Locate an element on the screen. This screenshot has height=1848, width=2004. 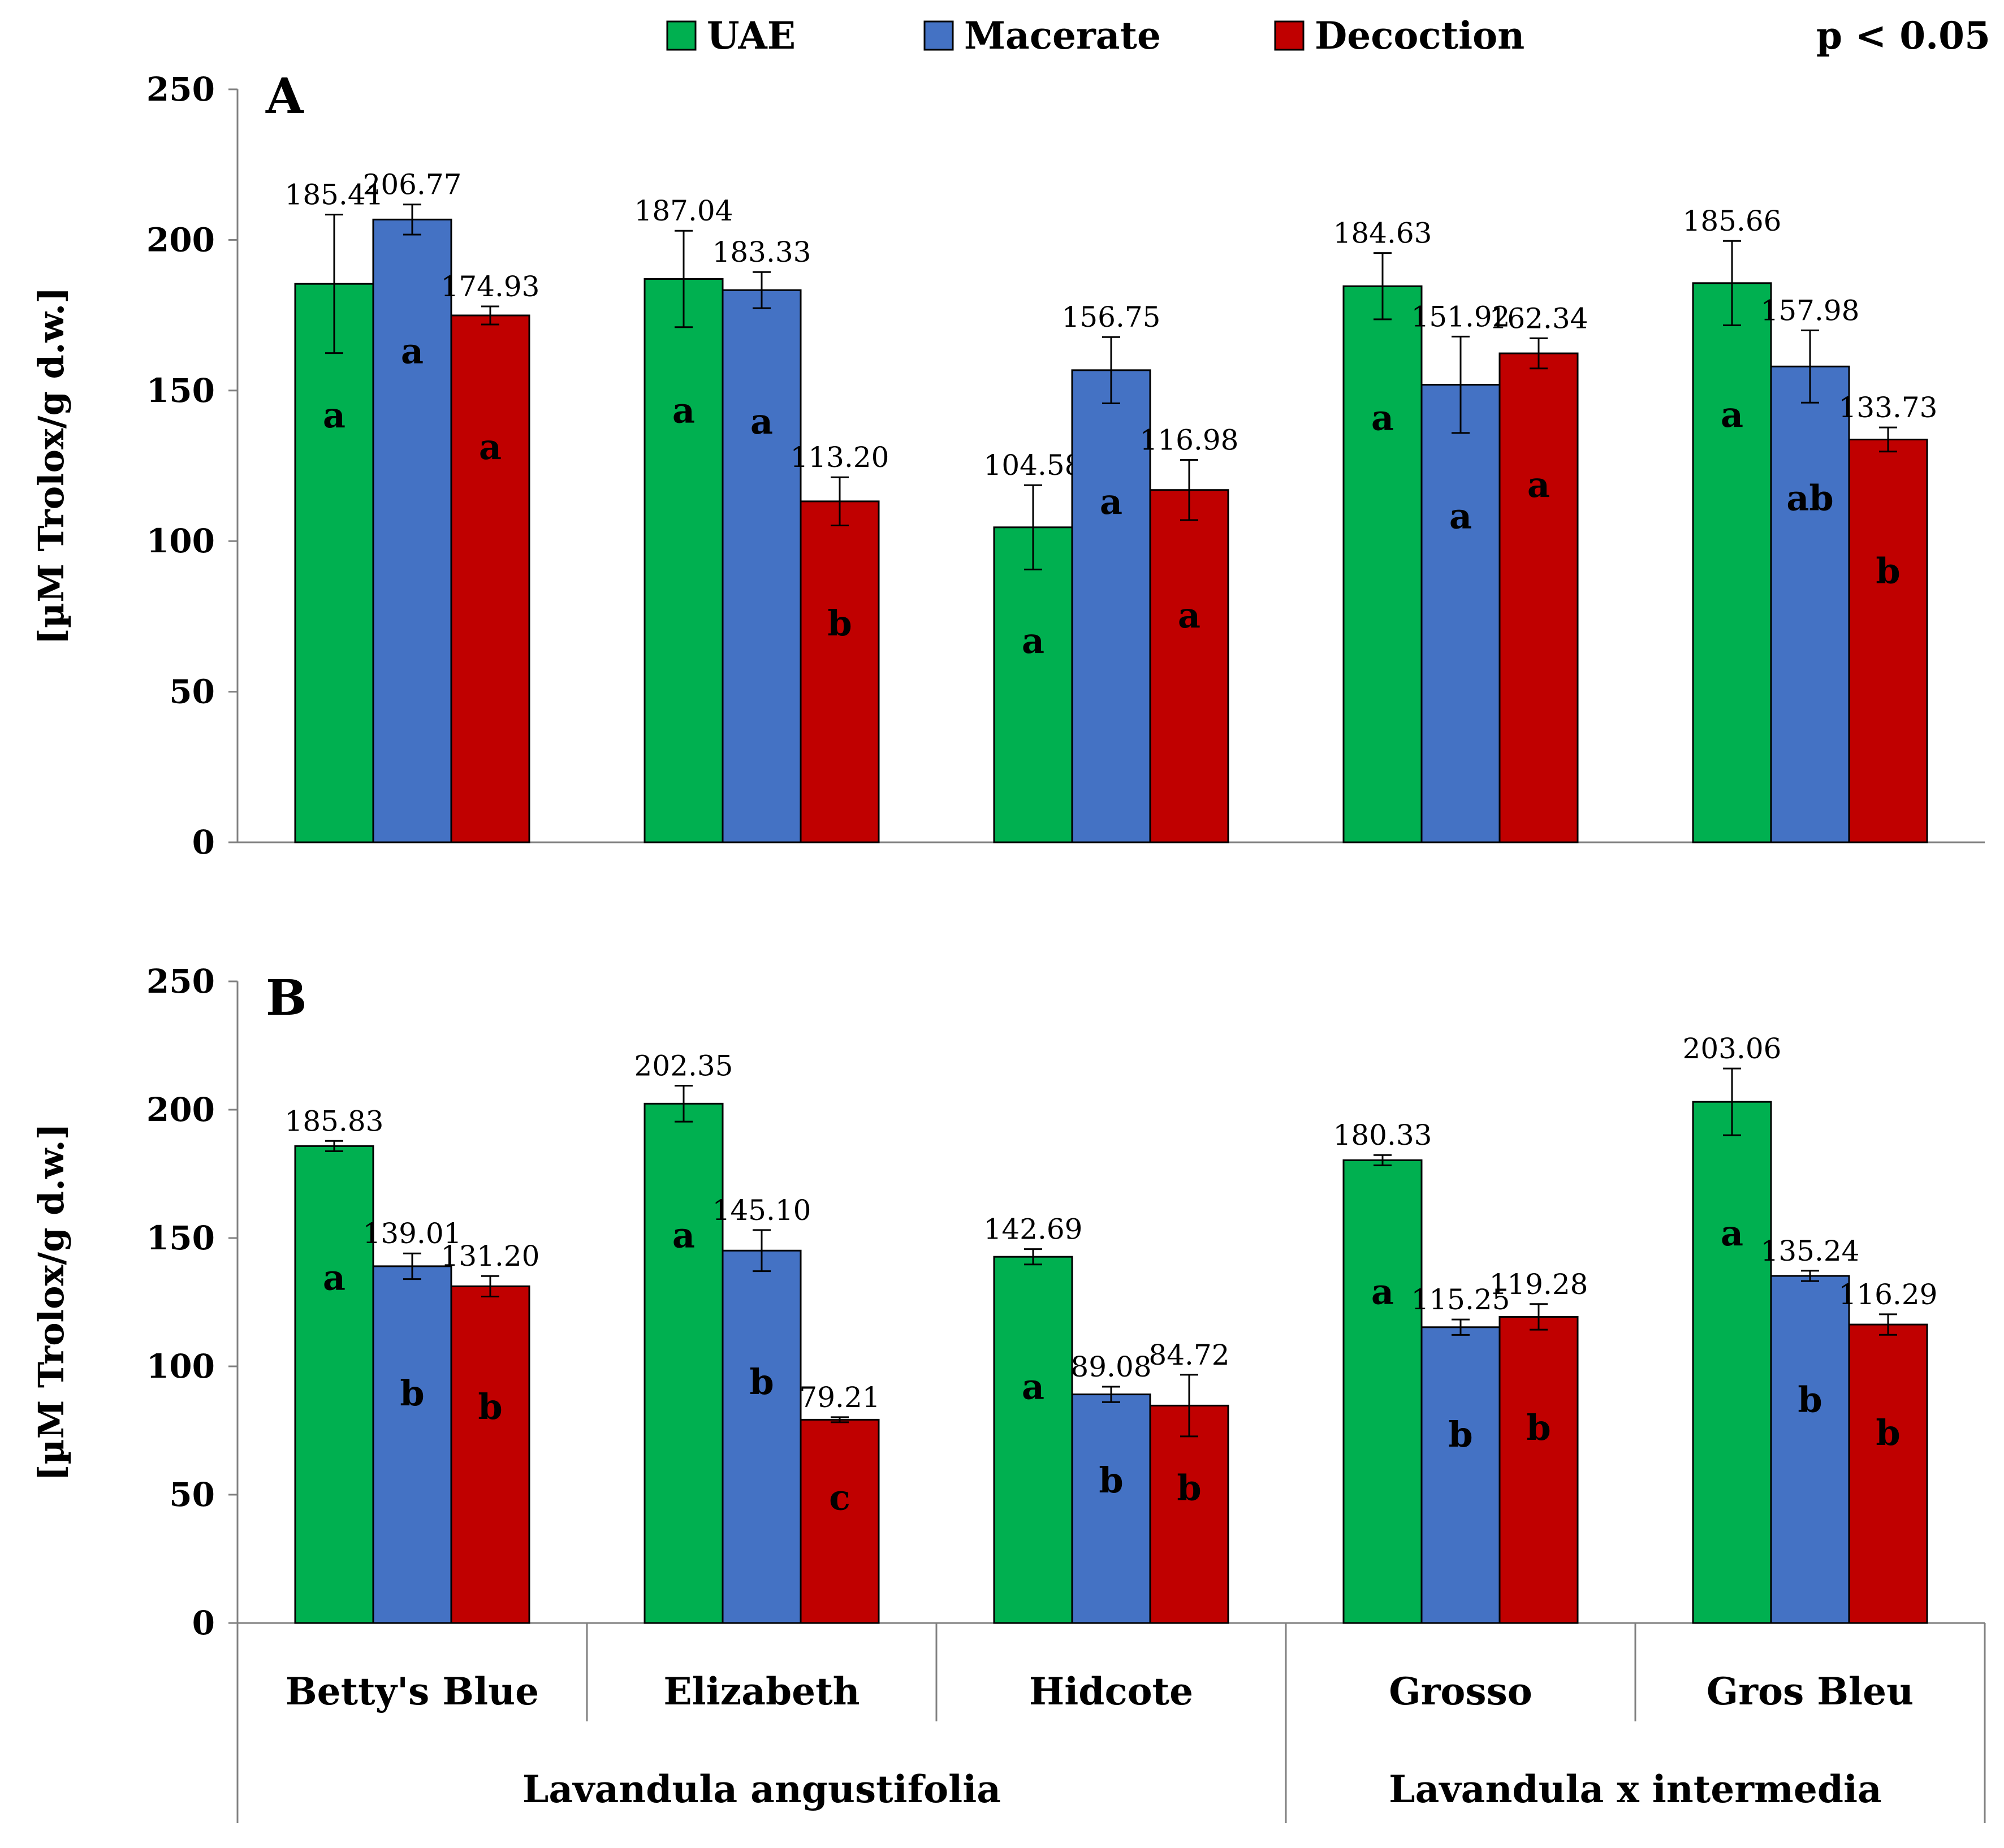
category-label-elizabeth: Elizabeth is located at coordinates (762, 1691).